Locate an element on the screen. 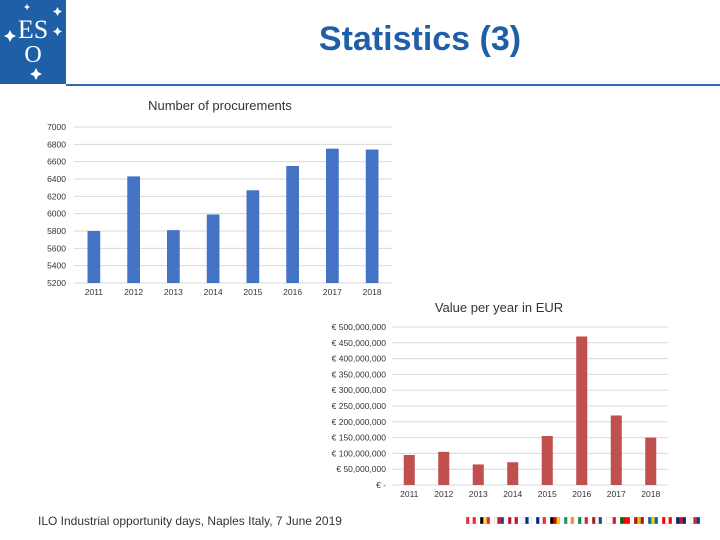 The width and height of the screenshot is (720, 540). procurements-ytick-label: 6800 is located at coordinates (56, 144).